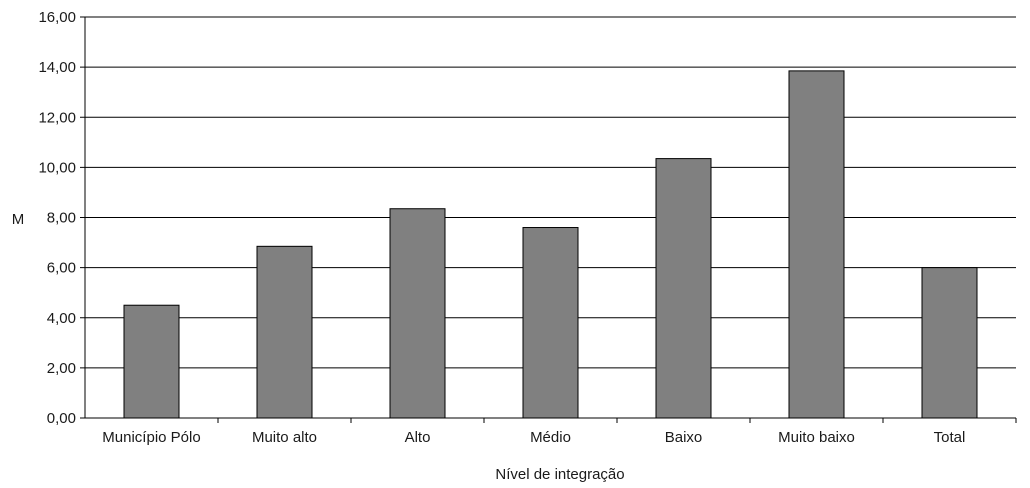 Image resolution: width=1030 pixels, height=488 pixels. Describe the element at coordinates (61, 368) in the screenshot. I see `y-tick-label: 2,00` at that location.